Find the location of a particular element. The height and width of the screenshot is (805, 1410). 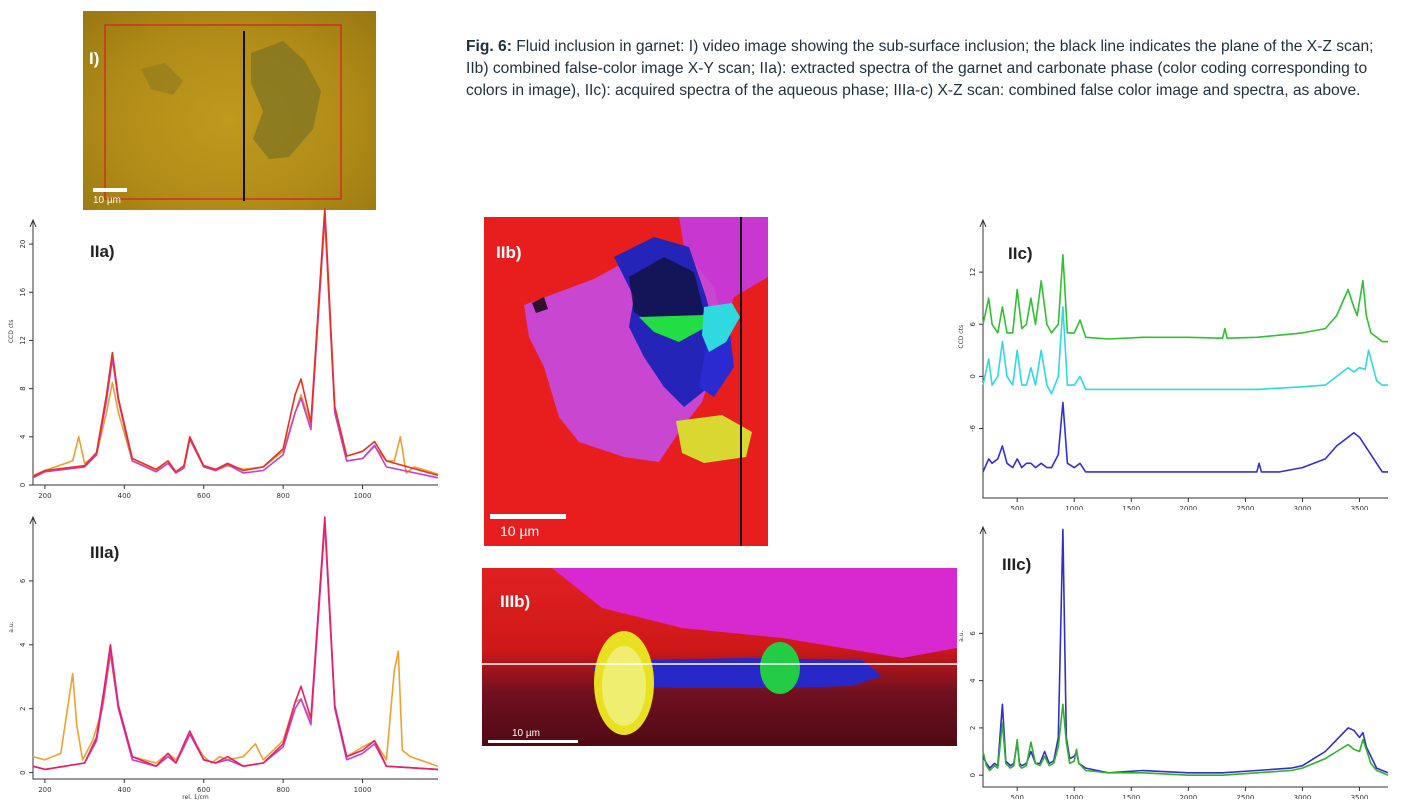

video-image-panel: I) 10 µm is located at coordinates (229, 110).